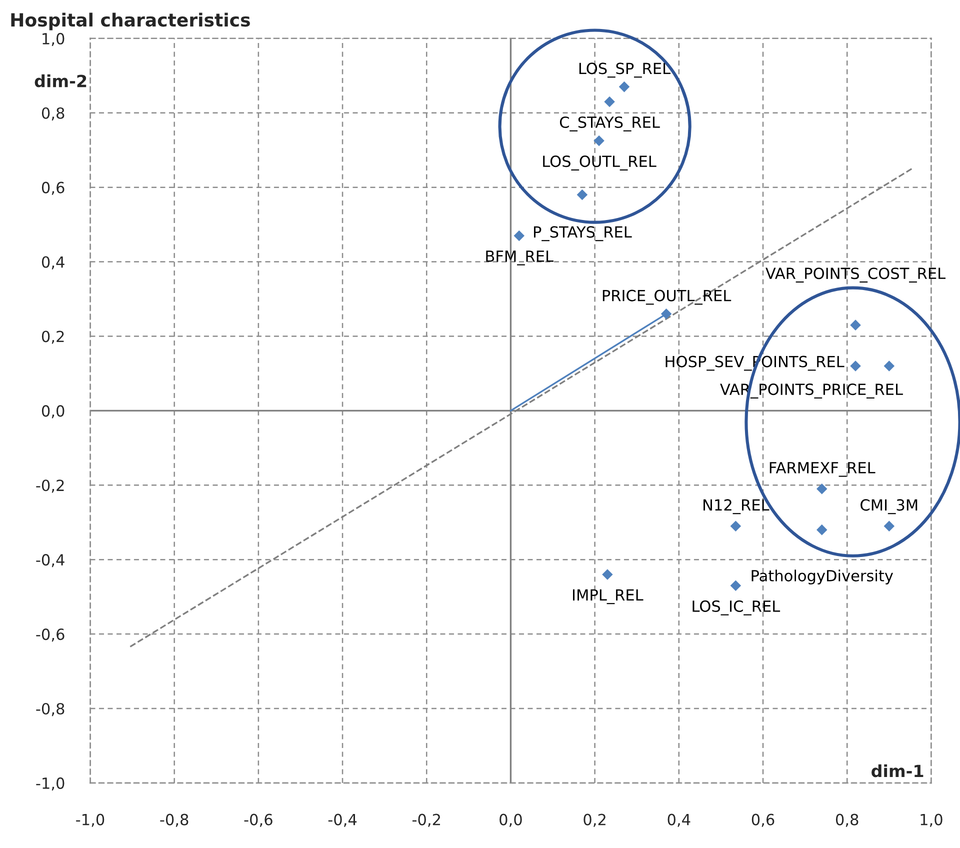 This screenshot has height=848, width=960. Describe the element at coordinates (667, 297) in the screenshot. I see `annotation: PRICE_OUTL_REL` at that location.